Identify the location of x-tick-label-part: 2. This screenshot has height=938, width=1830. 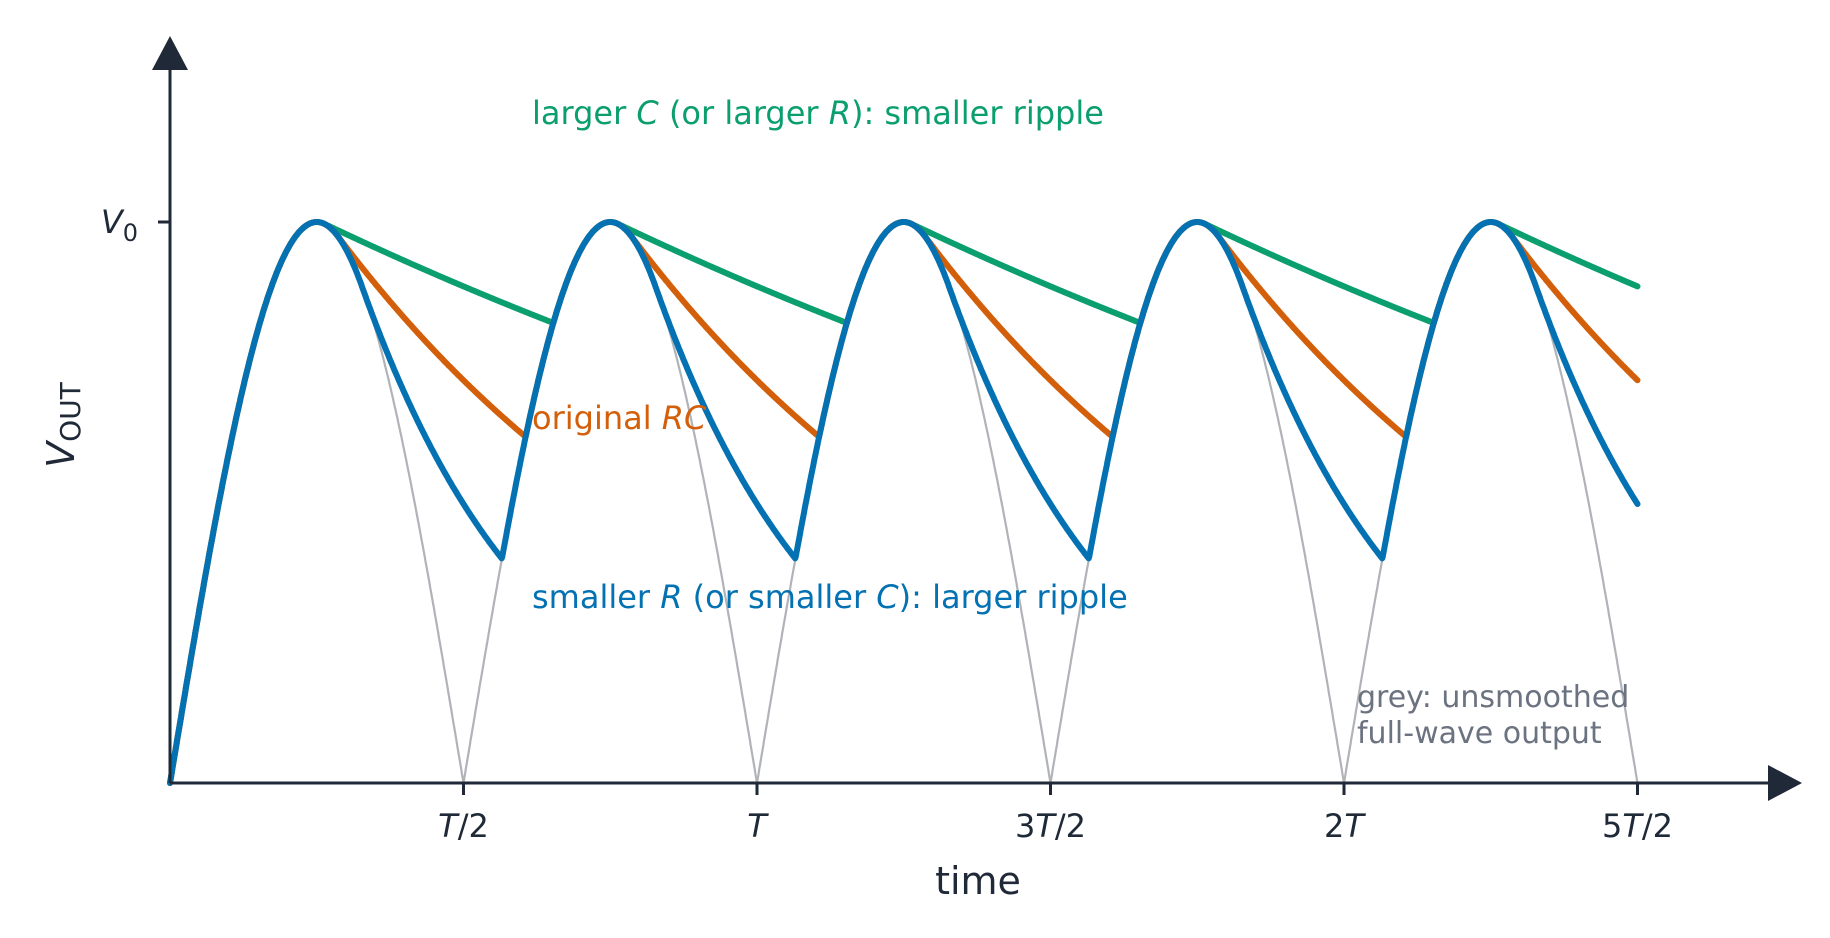
(1334, 826).